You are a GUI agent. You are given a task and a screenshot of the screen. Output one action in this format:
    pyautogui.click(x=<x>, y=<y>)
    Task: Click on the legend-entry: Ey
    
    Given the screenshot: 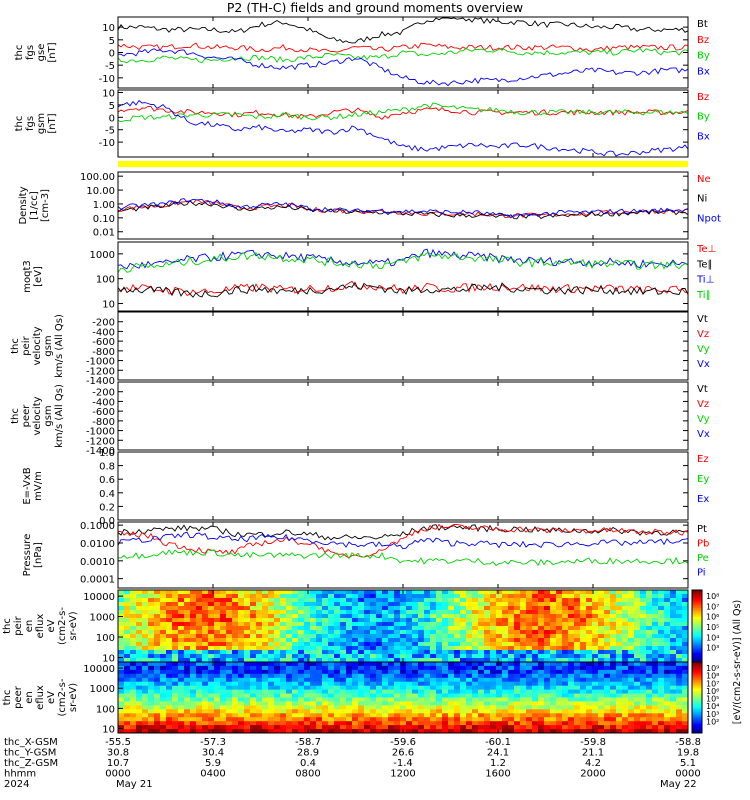 What is the action you would take?
    pyautogui.click(x=703, y=479)
    